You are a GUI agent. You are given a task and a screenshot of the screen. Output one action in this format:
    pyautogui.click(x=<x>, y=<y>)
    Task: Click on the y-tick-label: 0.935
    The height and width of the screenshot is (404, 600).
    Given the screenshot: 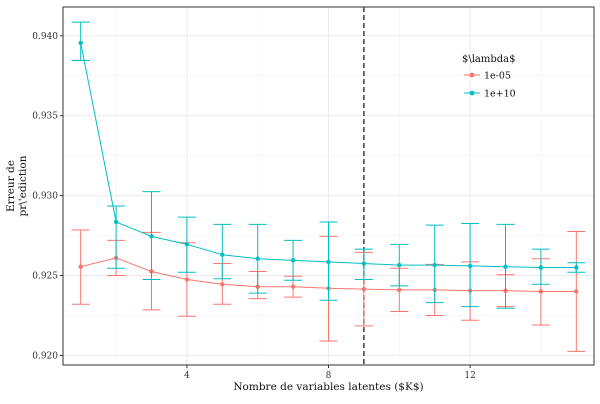 What is the action you would take?
    pyautogui.click(x=45, y=117)
    